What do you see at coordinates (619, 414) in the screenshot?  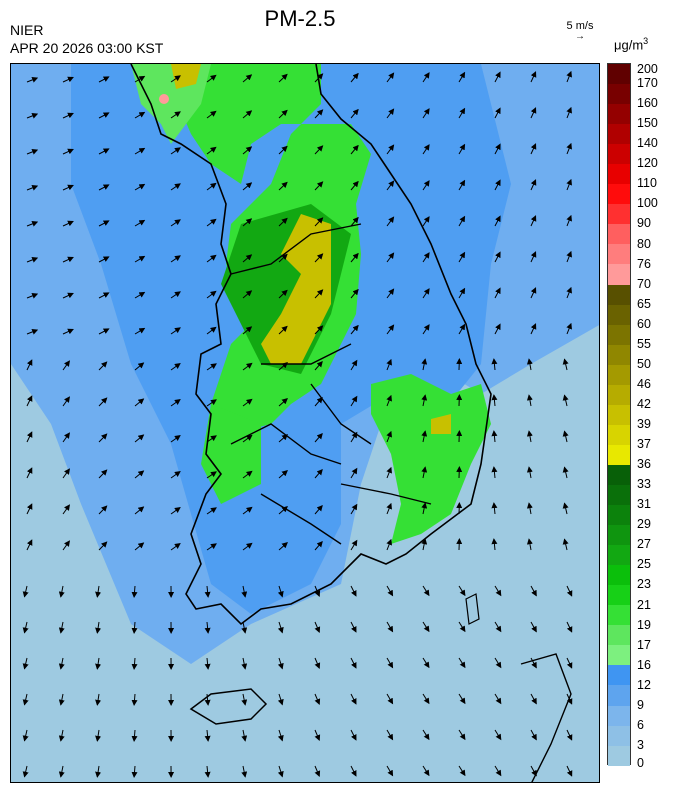 I see `colorbar` at bounding box center [619, 414].